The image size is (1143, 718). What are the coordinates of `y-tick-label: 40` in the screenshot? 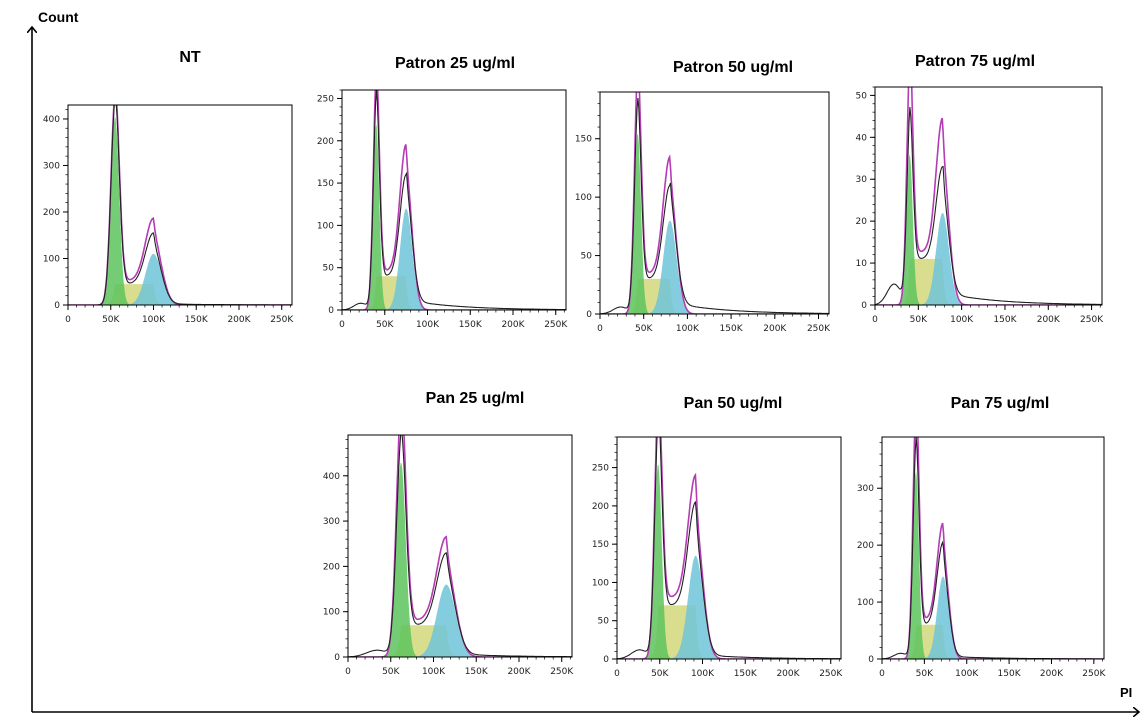 It's located at (862, 138).